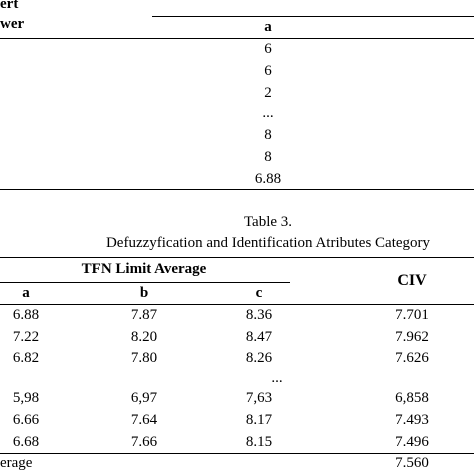  What do you see at coordinates (259, 337) in the screenshot?
I see `cell-c: 8.47` at bounding box center [259, 337].